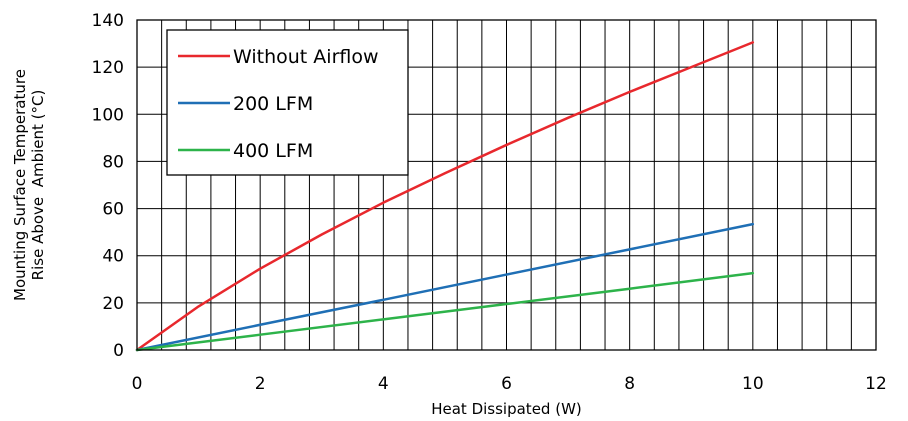  I want to click on legend-label: Without Airflow, so click(306, 57).